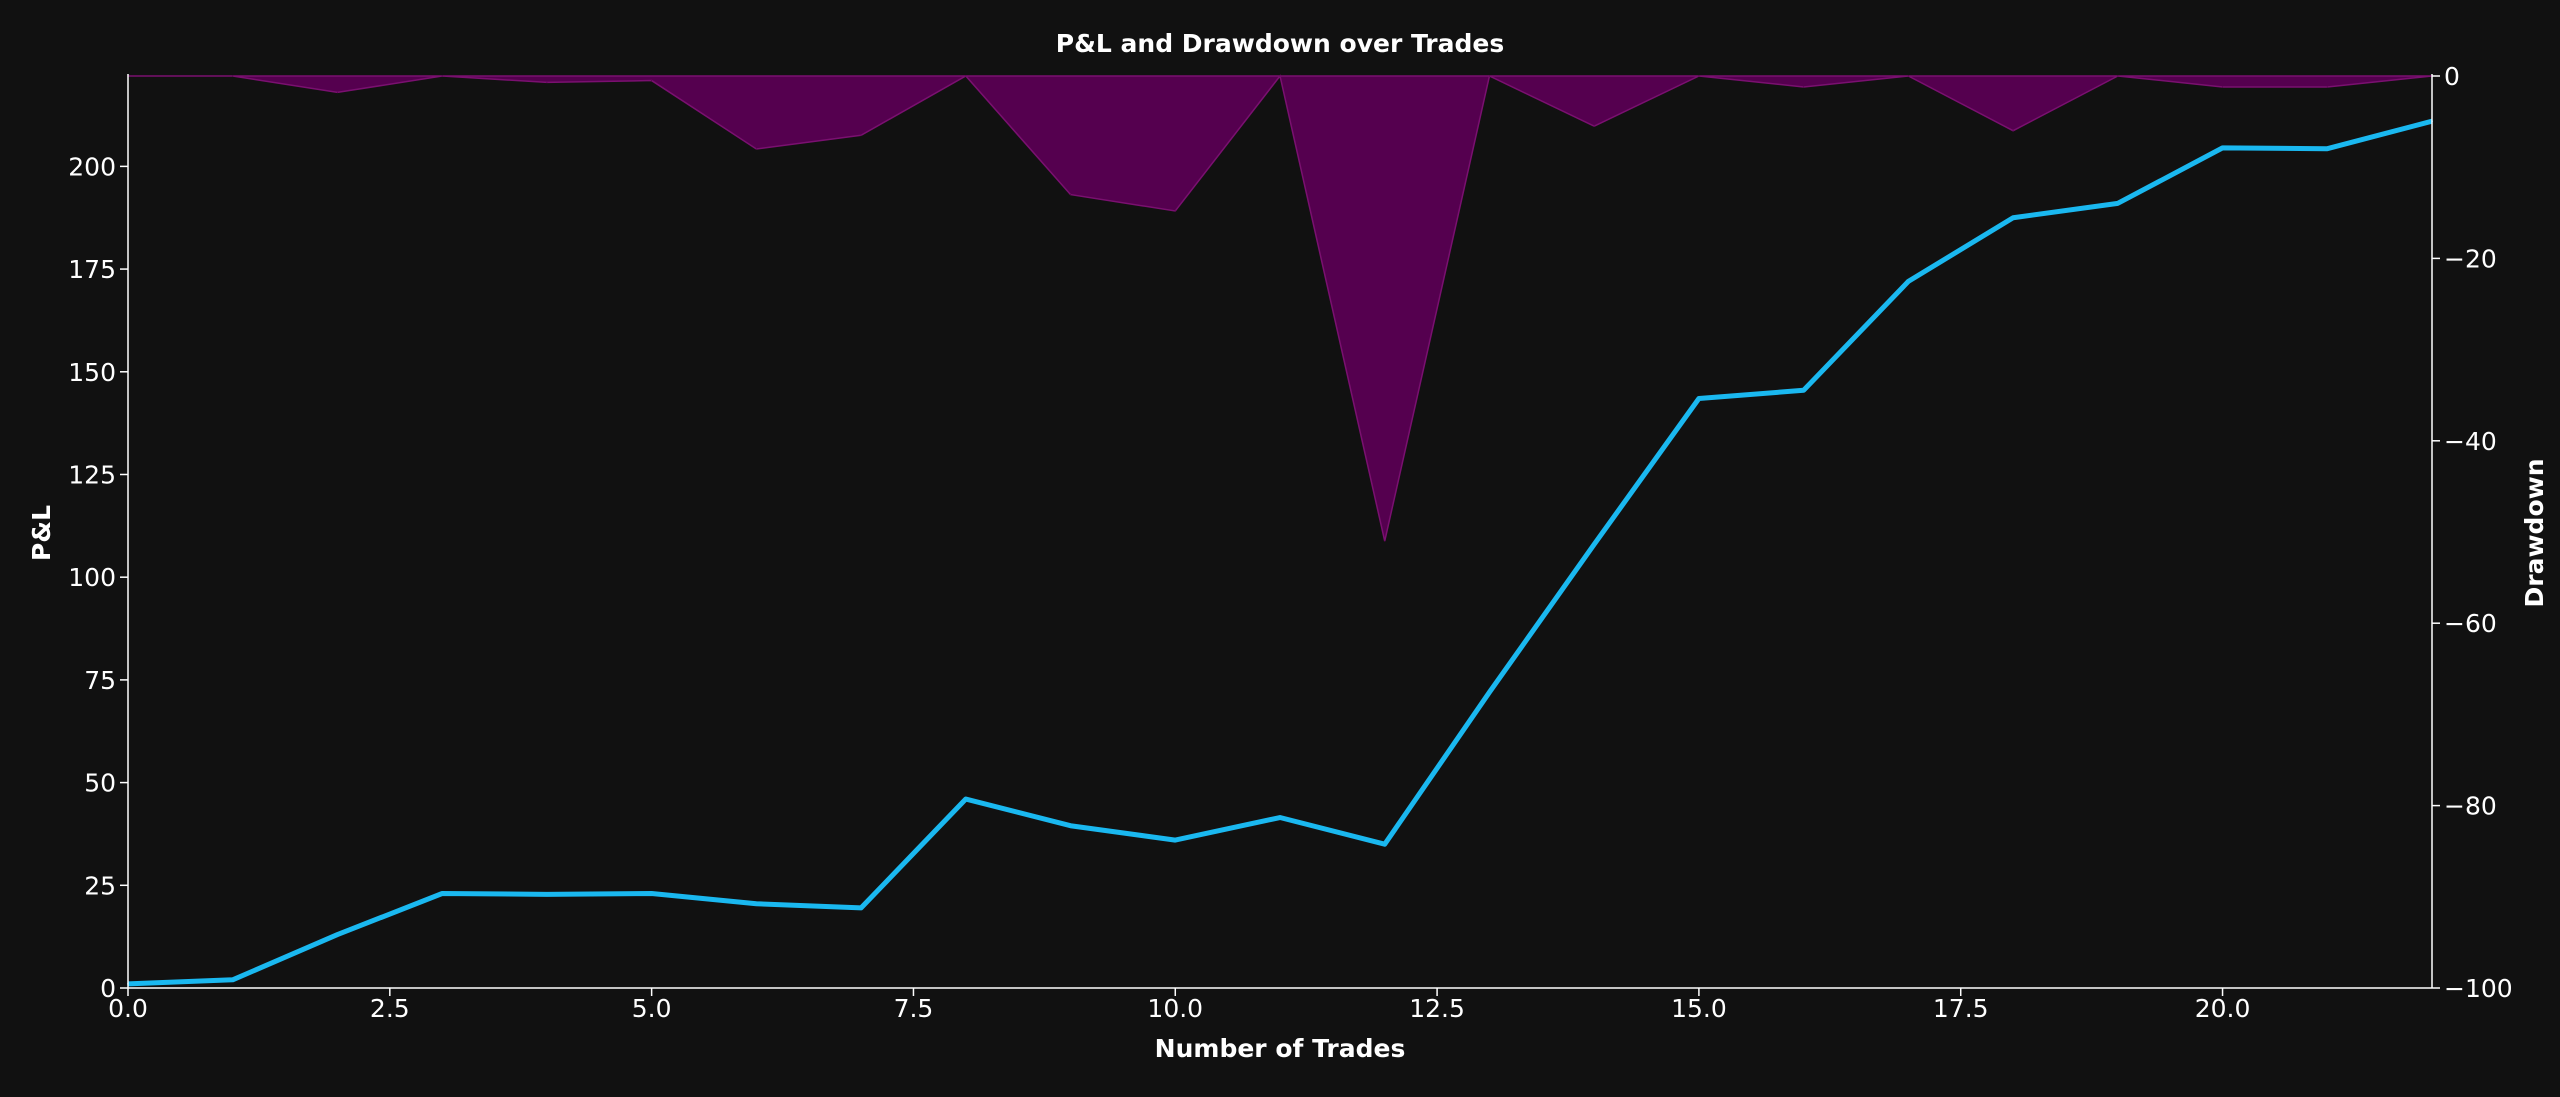  I want to click on y2-tick-label: −80, so click(2470, 806).